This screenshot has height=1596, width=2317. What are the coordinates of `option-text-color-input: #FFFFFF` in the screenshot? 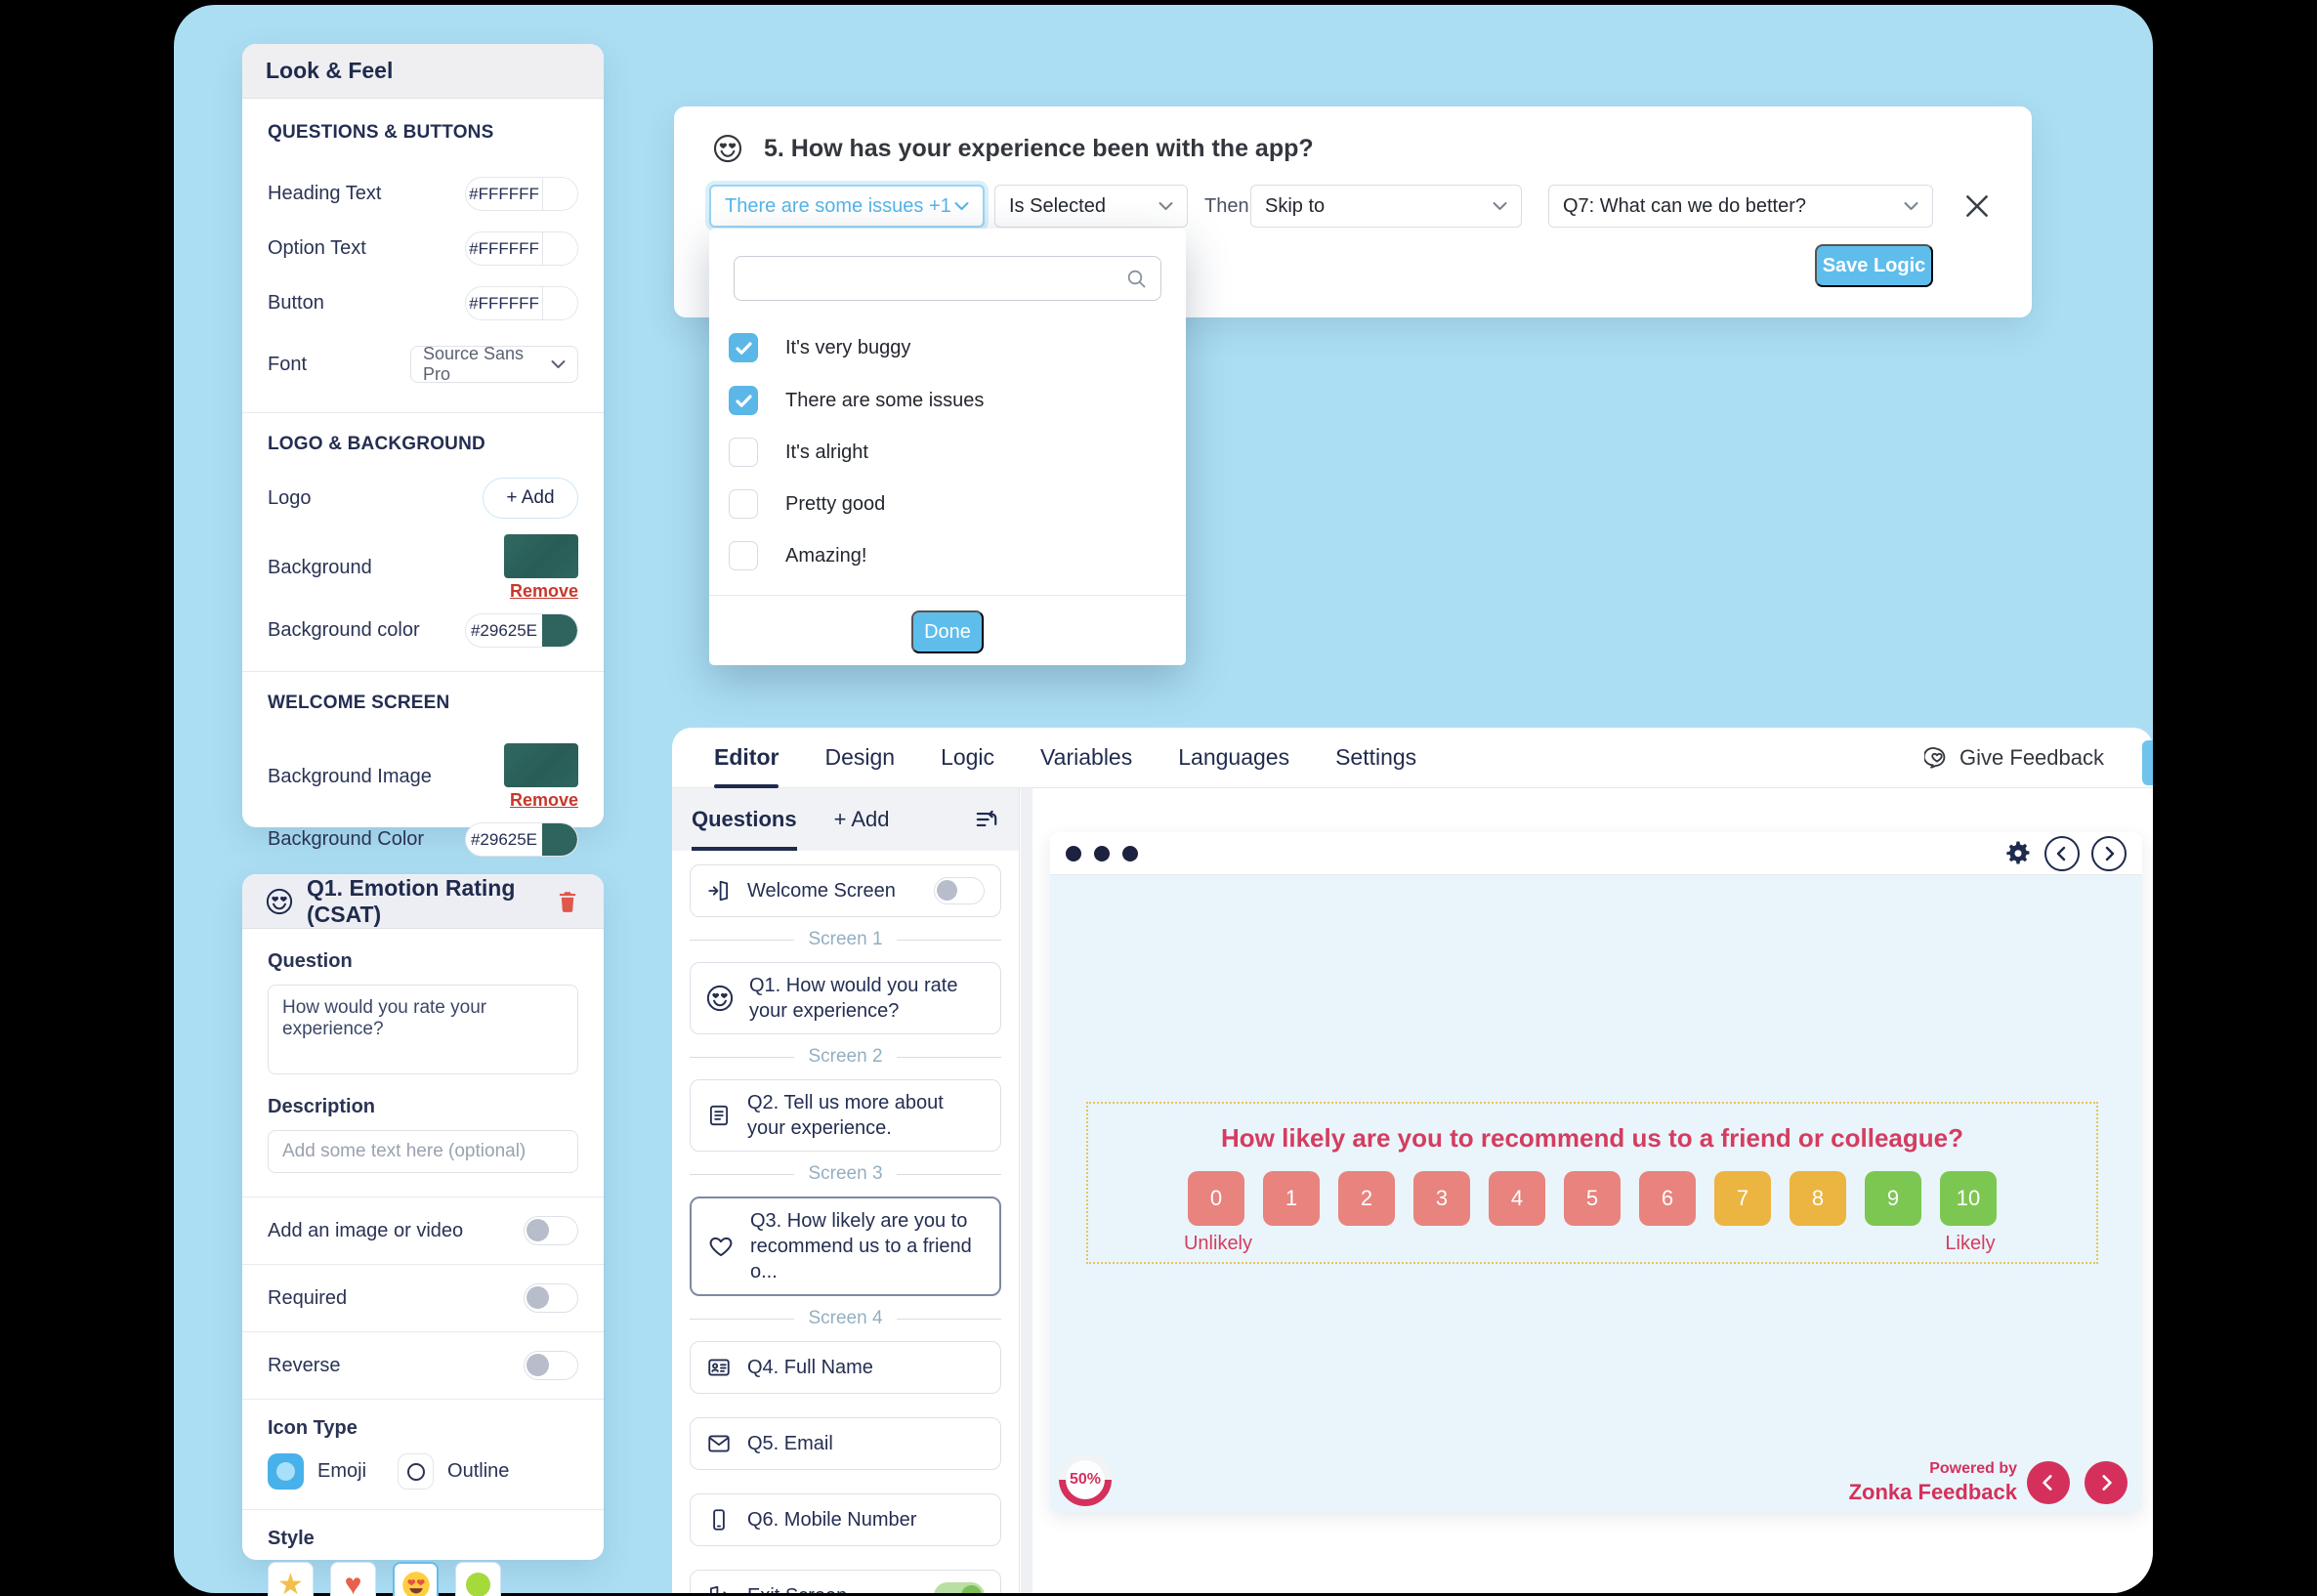 It's located at (521, 248).